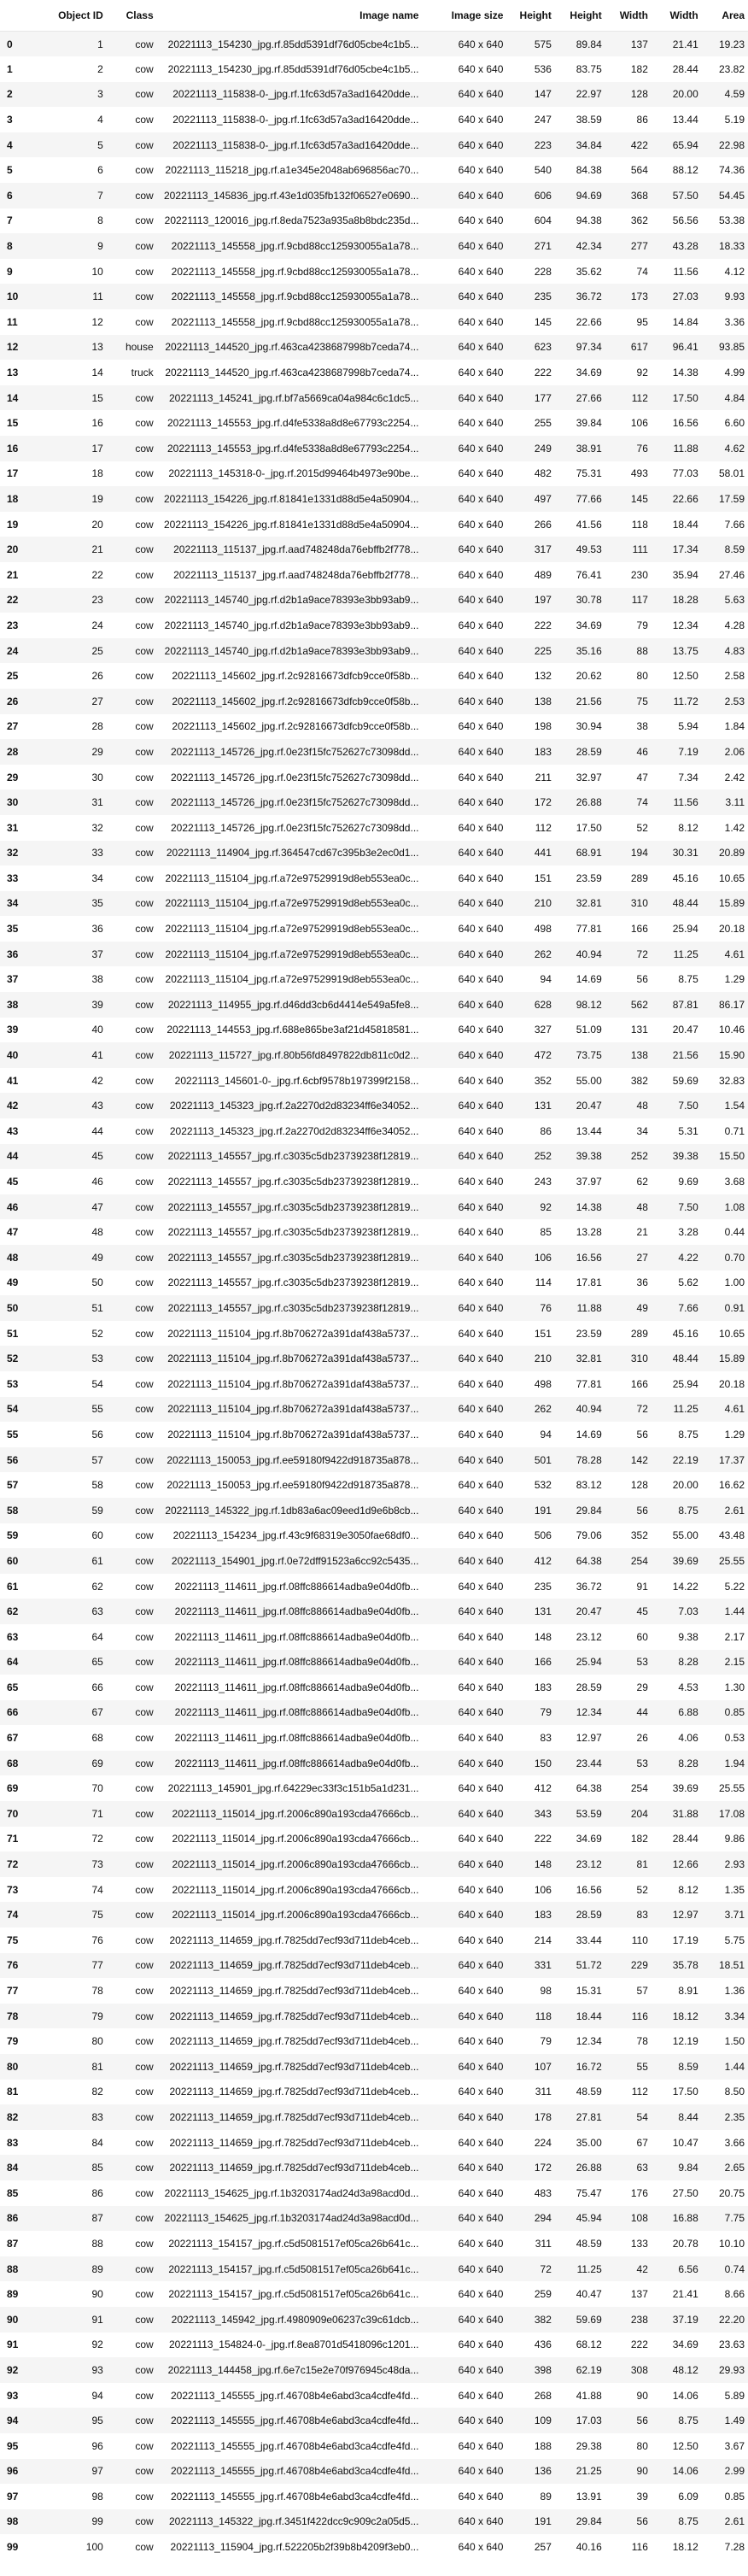 This screenshot has width=748, height=2576. What do you see at coordinates (100, 246) in the screenshot?
I see `object-id-cell: 9` at bounding box center [100, 246].